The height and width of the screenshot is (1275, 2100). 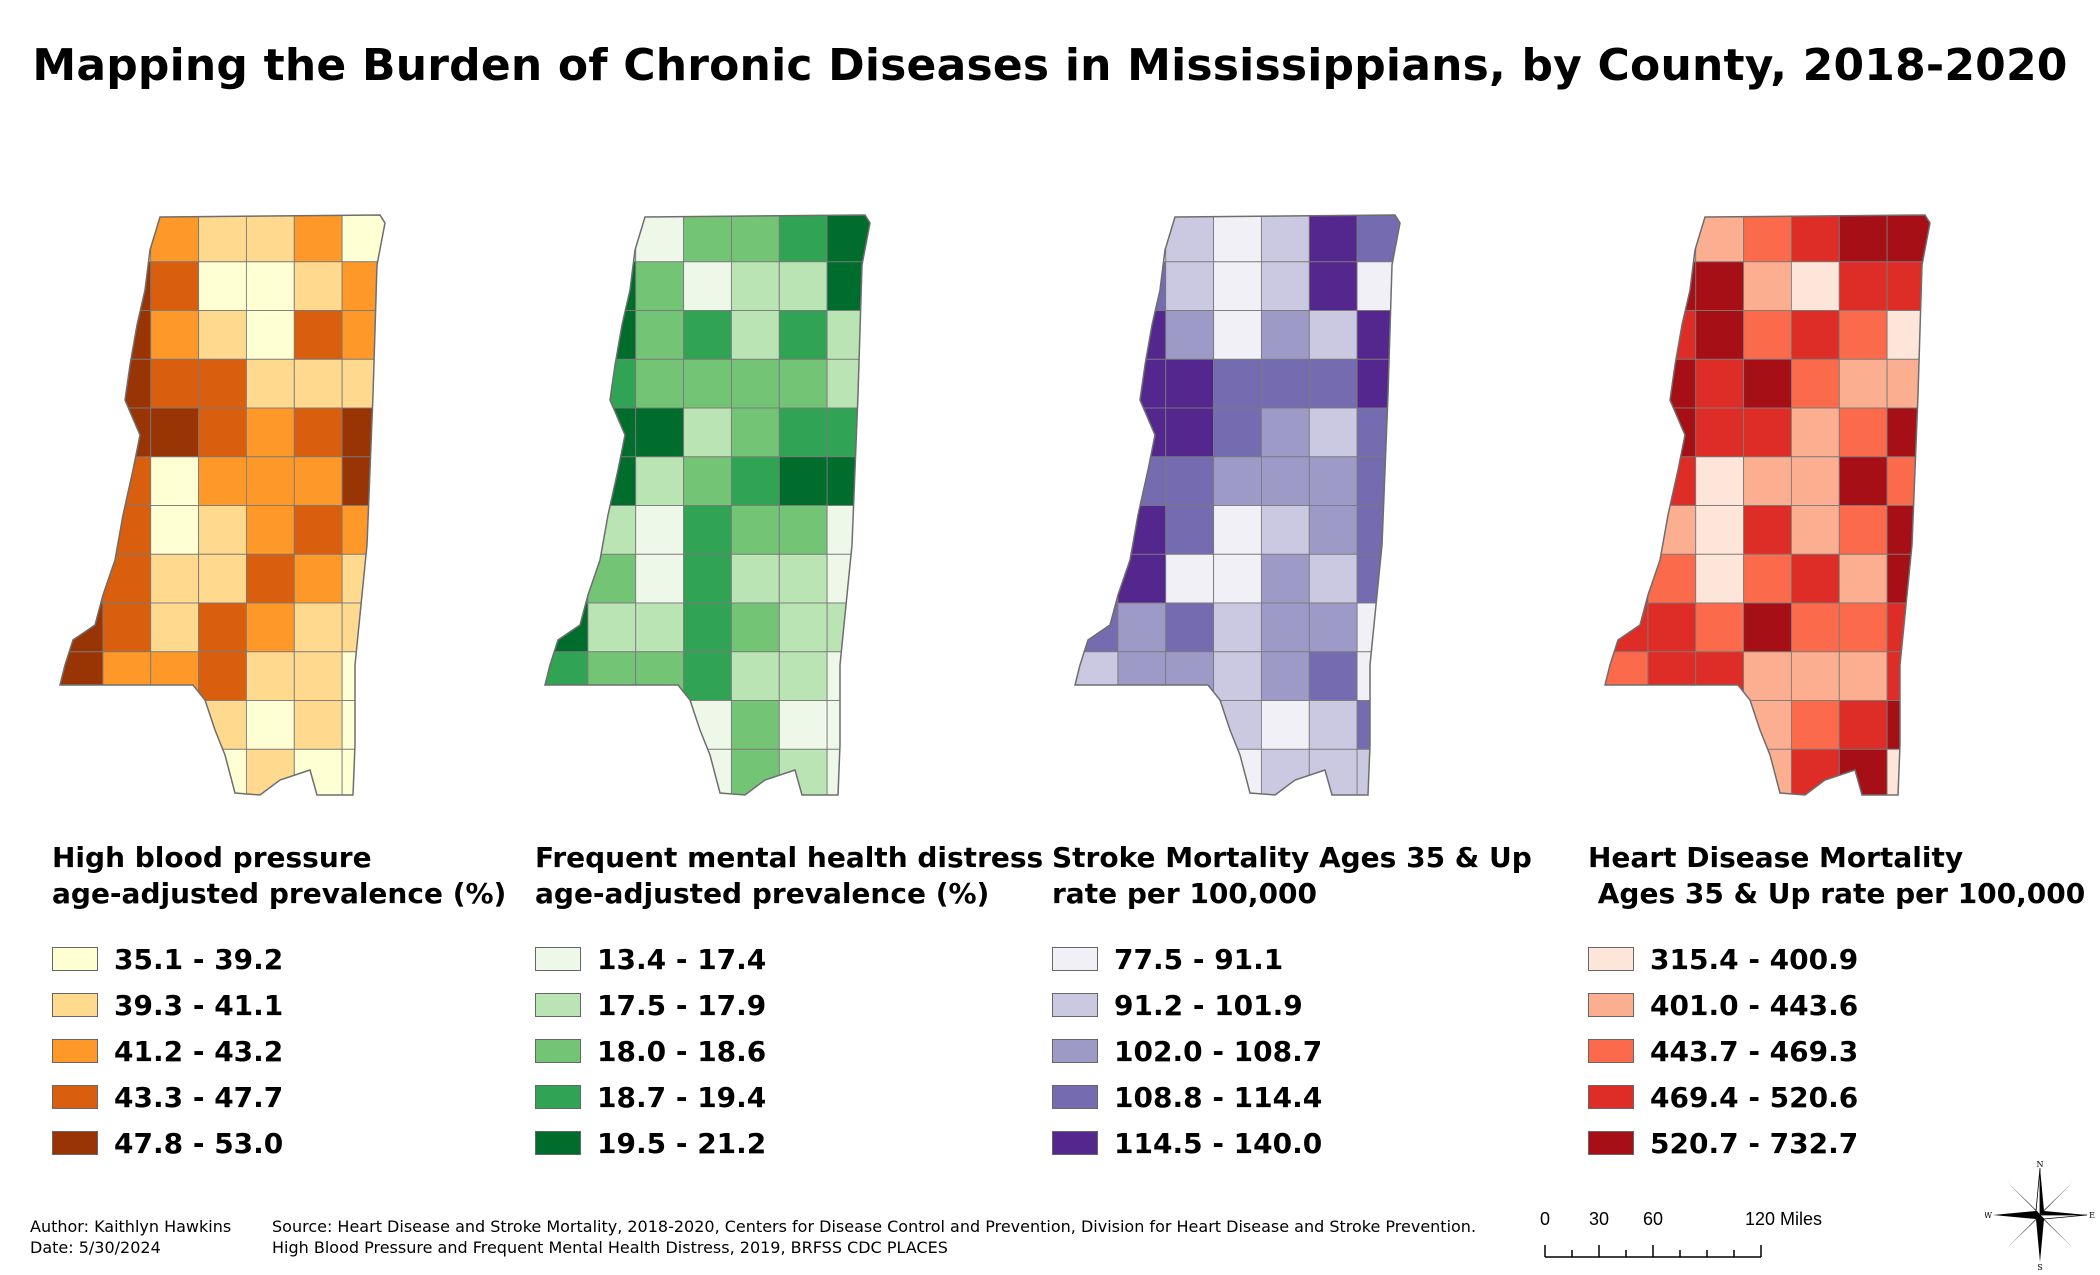 What do you see at coordinates (1199, 959) in the screenshot?
I see `legend-label: 77.5 - 91.1` at bounding box center [1199, 959].